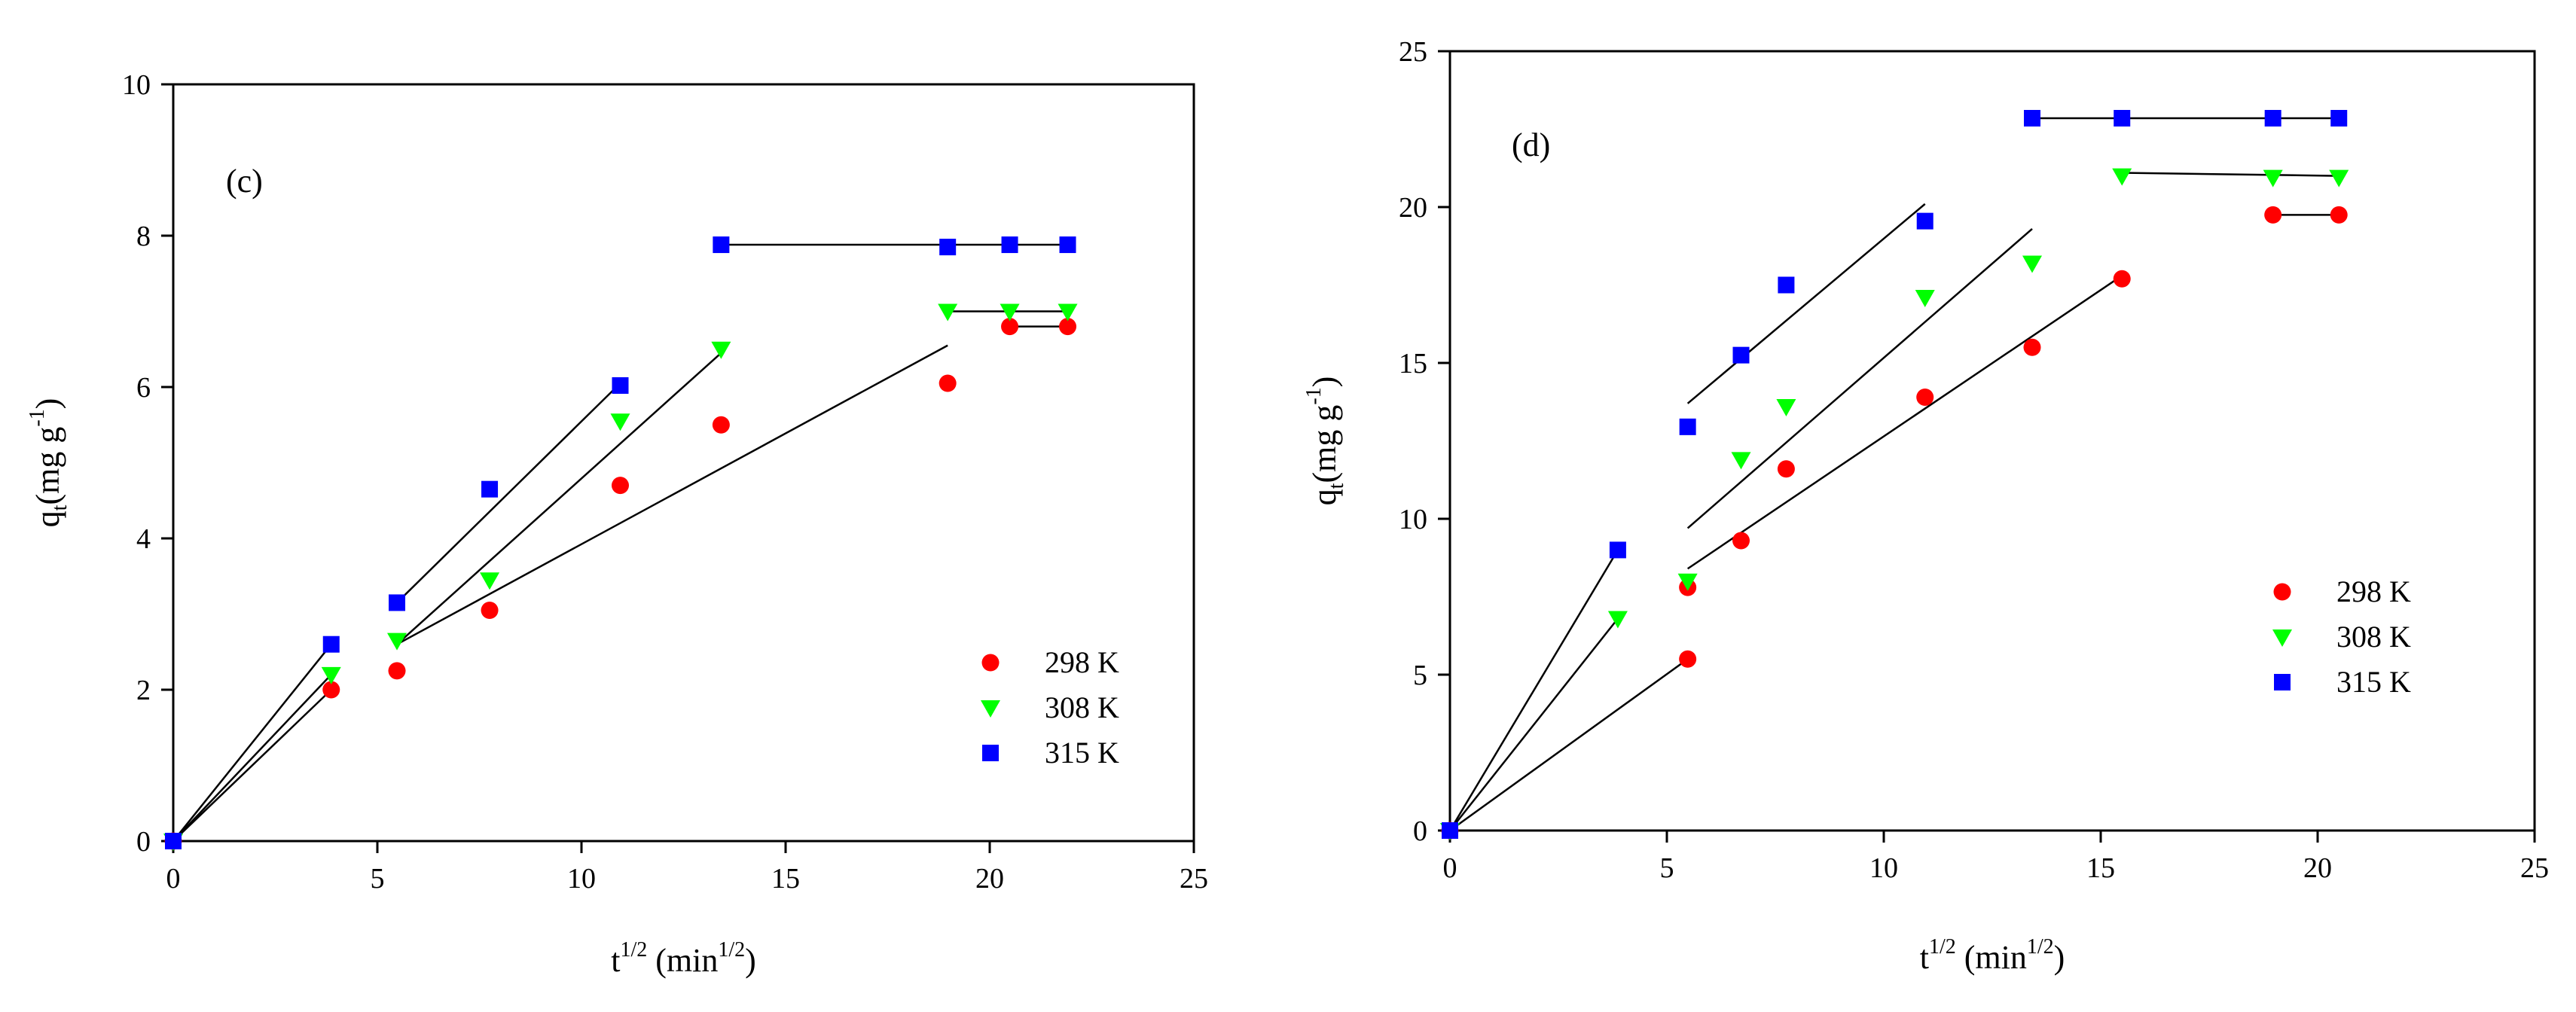 This screenshot has height=1012, width=2576. Describe the element at coordinates (143, 388) in the screenshot. I see `y-tick-label: 6` at that location.